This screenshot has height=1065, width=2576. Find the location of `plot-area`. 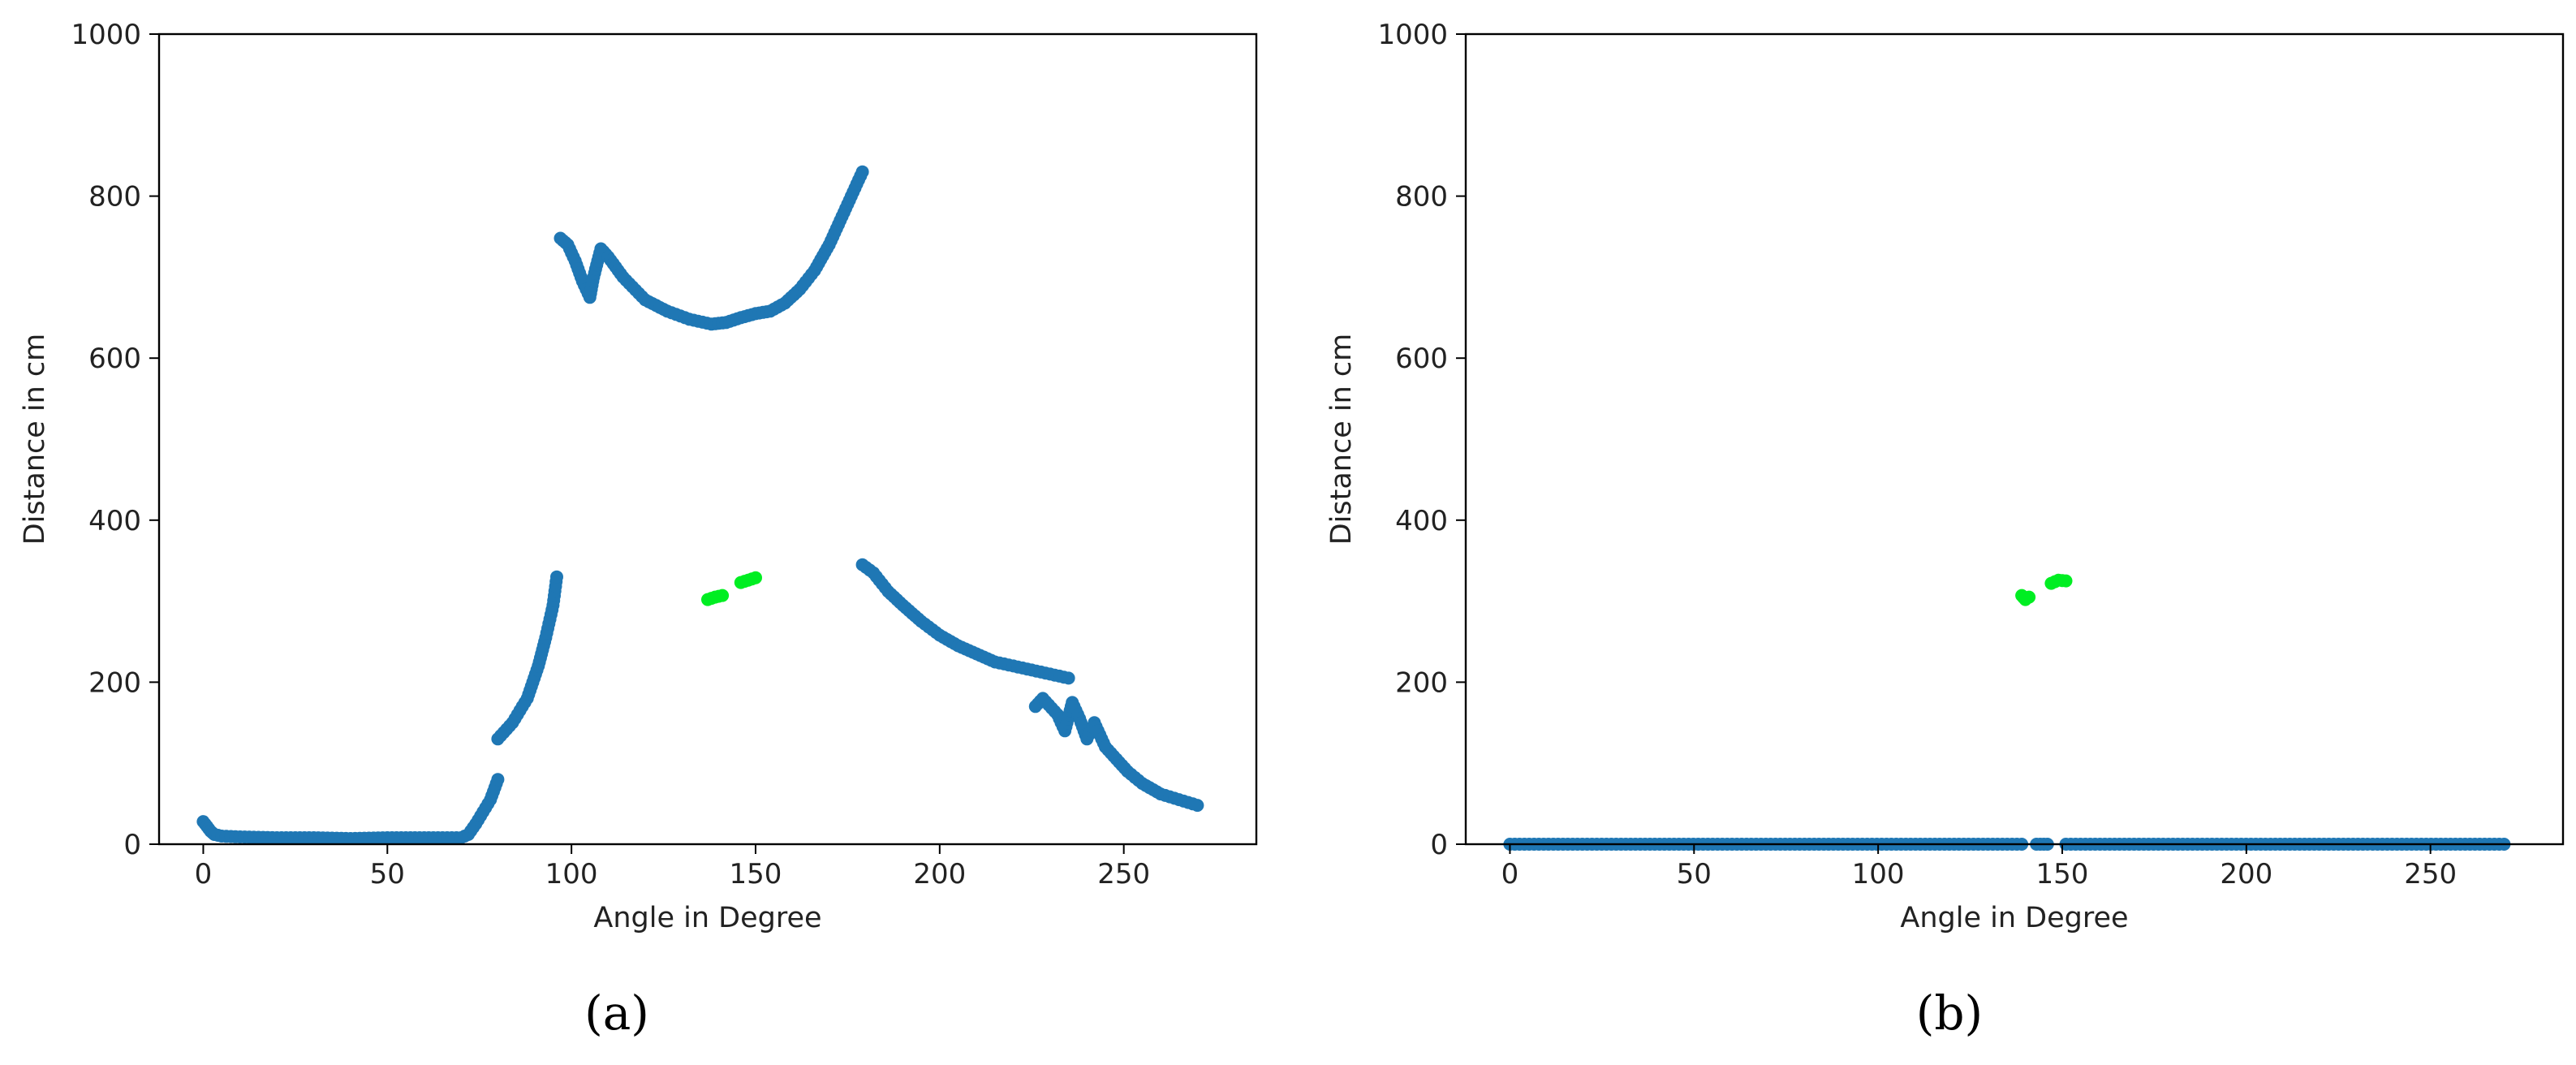

plot-area is located at coordinates (2007, 712).